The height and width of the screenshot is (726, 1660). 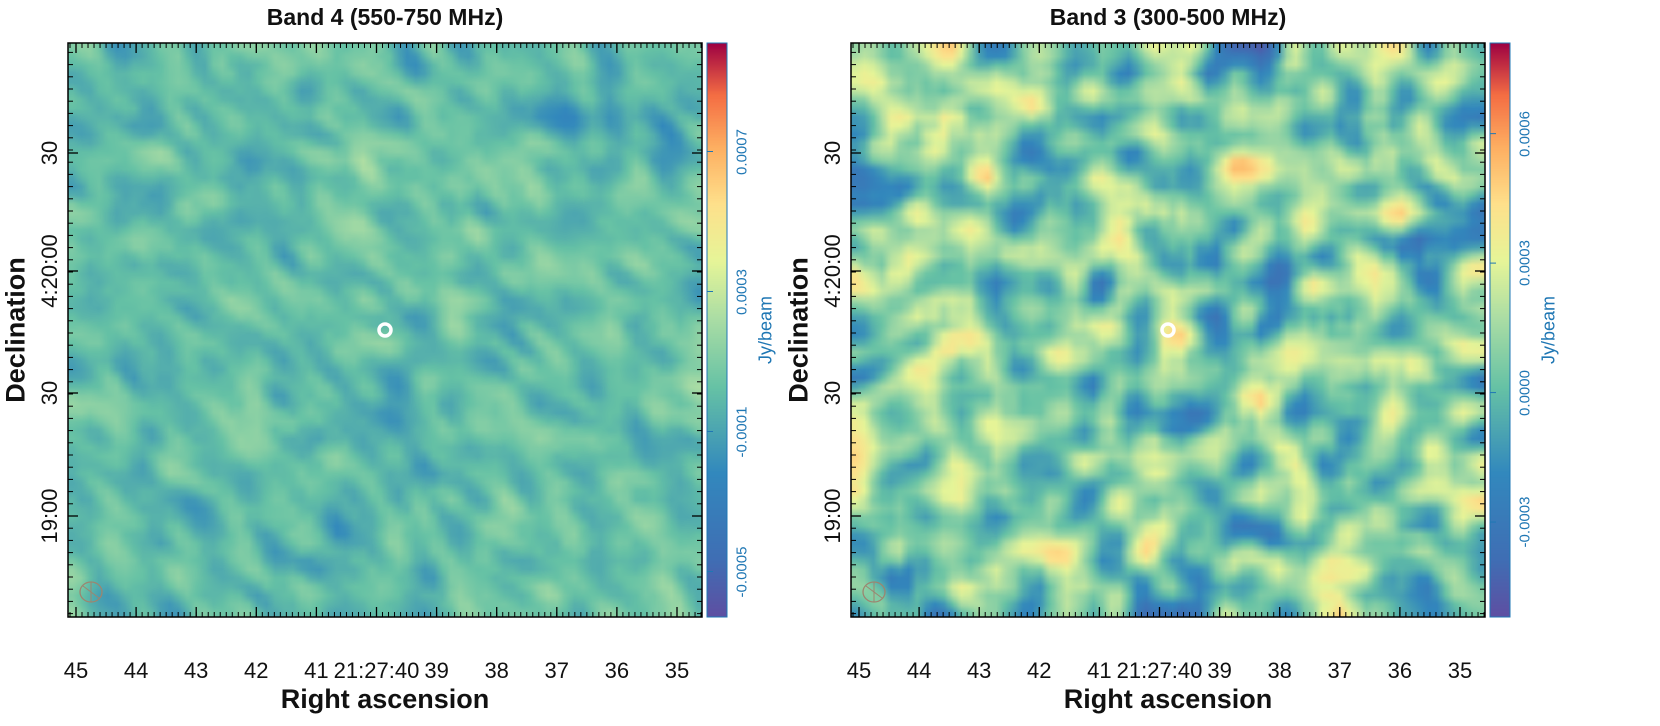 I want to click on colorbar-tick-label: 0.0000, so click(x=1525, y=392).